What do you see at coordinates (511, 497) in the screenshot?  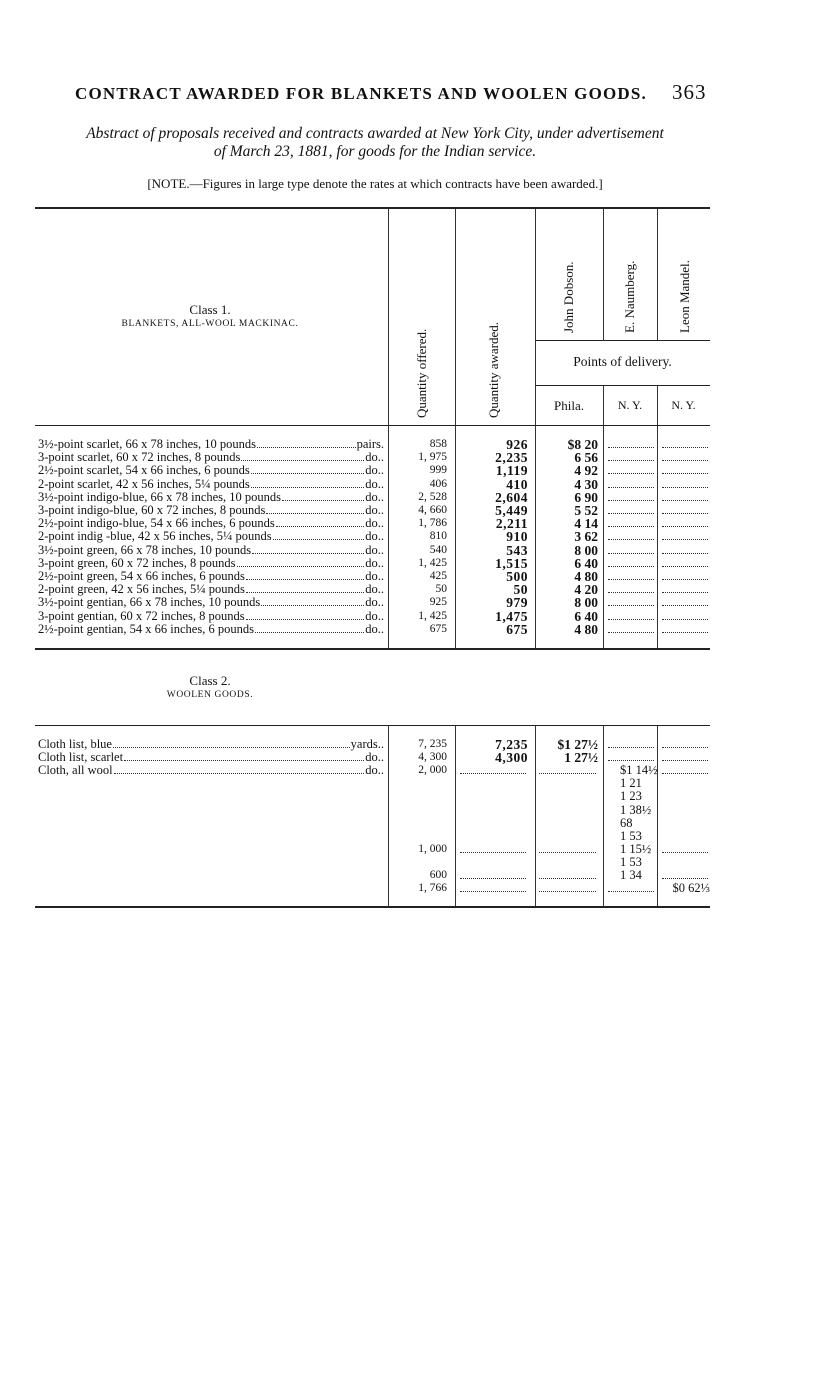 I see `cell-awarded: 2,604` at bounding box center [511, 497].